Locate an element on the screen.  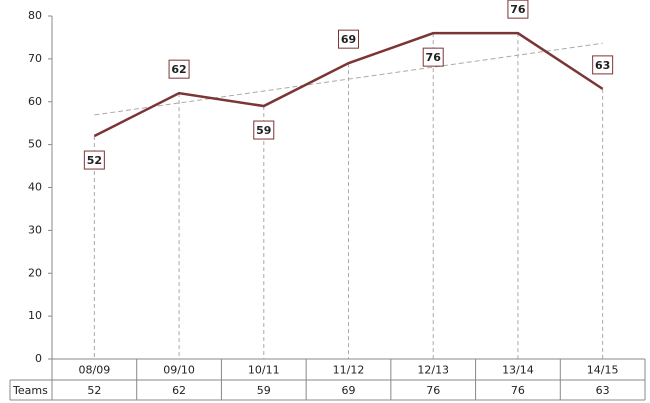
data-label: 59 is located at coordinates (263, 130).